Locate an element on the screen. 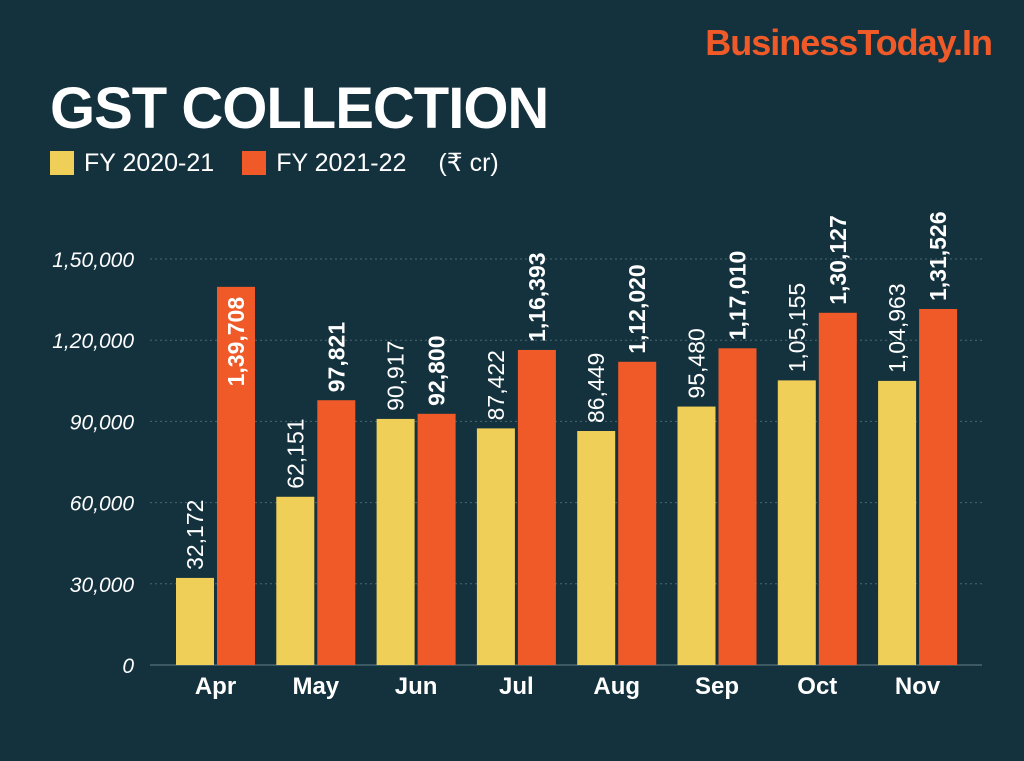 The height and width of the screenshot is (761, 1024). y-tick-label: 0 is located at coordinates (128, 666).